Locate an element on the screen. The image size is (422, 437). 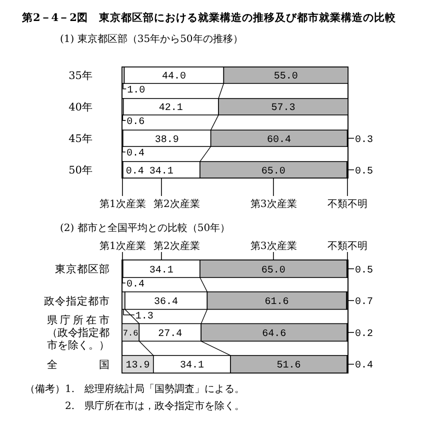
text: （備考）1. 総理府統計局「国勢調査」による。 is located at coordinates (135, 389).